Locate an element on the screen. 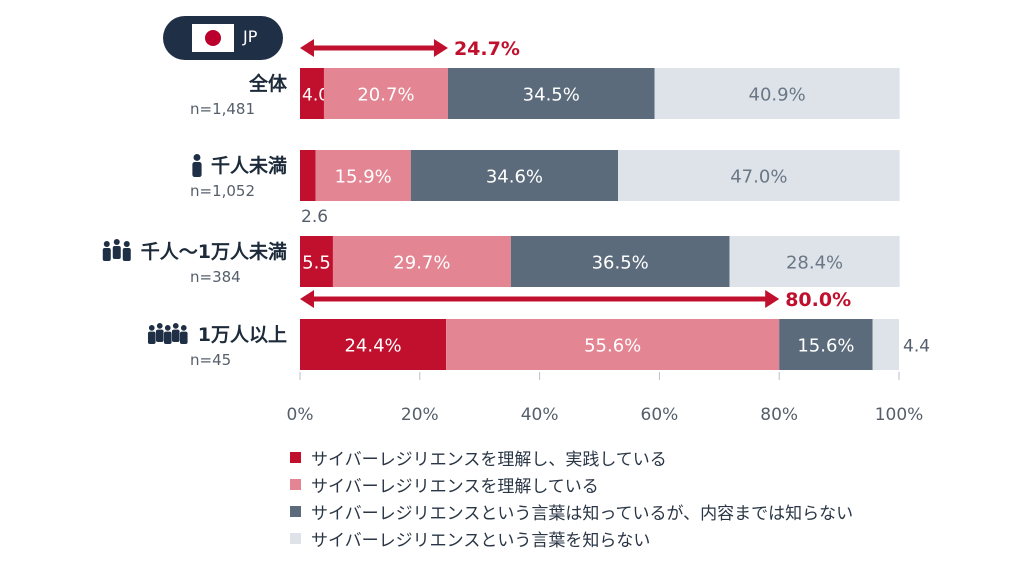  data-label: 4.0 is located at coordinates (315, 96).